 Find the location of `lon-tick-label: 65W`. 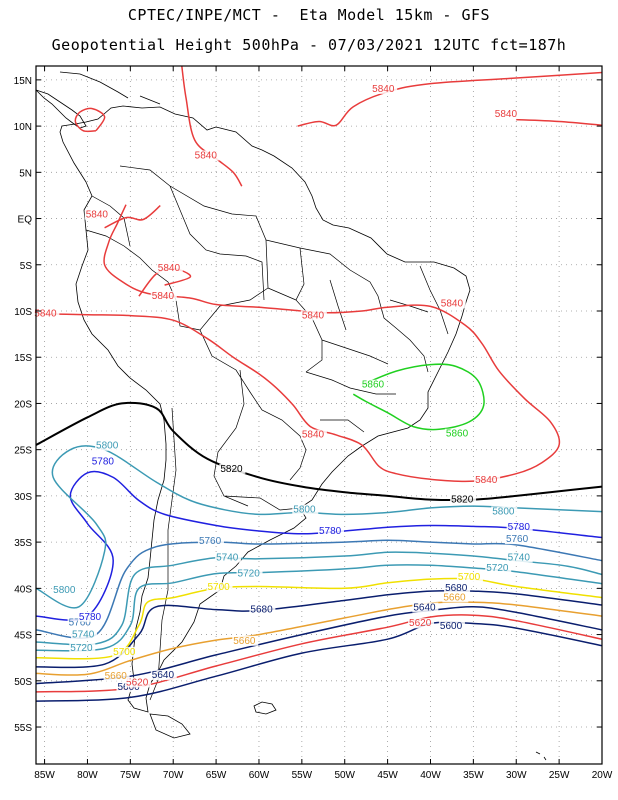

lon-tick-label: 65W is located at coordinates (216, 775).